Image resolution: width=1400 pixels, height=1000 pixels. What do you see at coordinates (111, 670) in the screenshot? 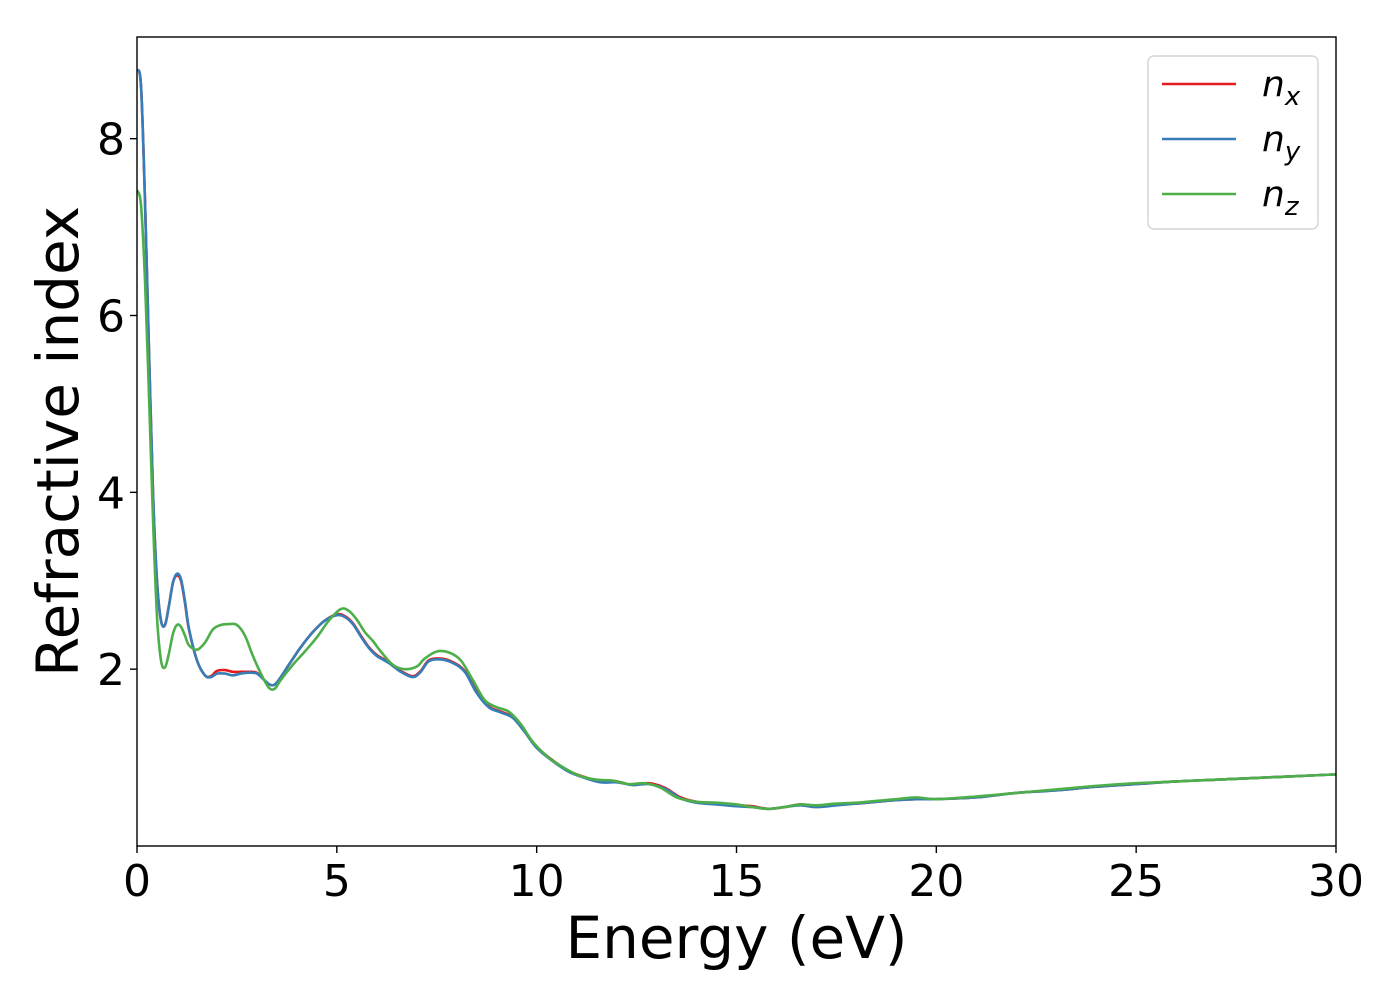
I see `y-tick-label: 2` at bounding box center [111, 670].